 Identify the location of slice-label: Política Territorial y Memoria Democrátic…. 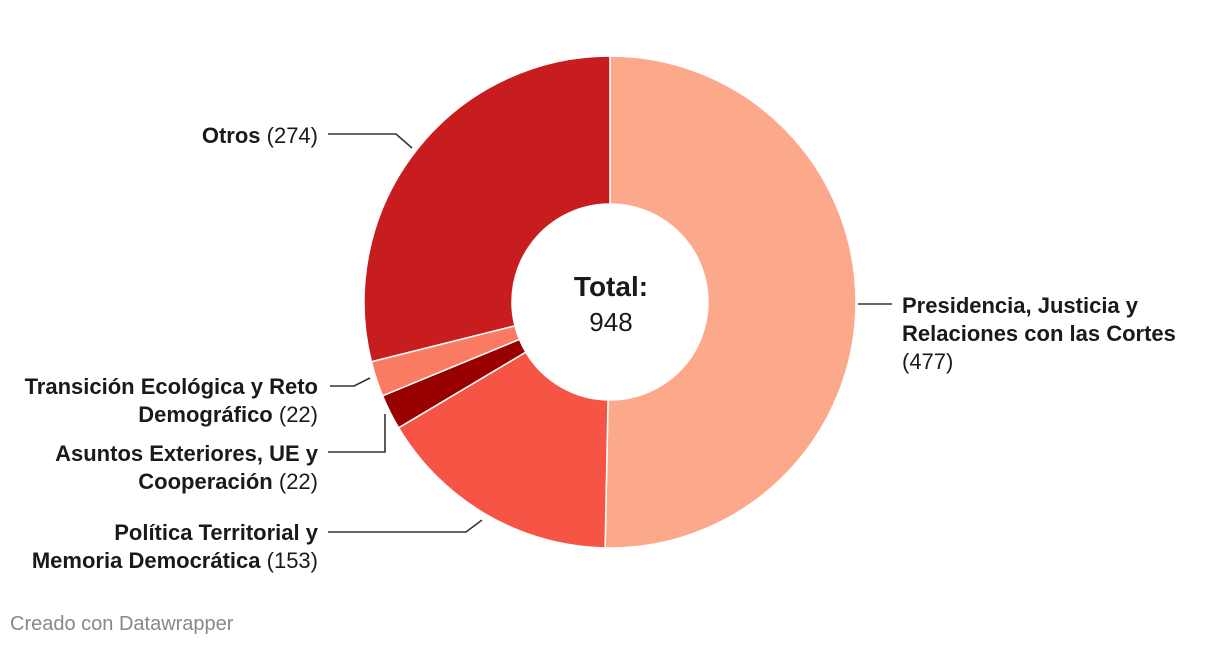
(175, 546).